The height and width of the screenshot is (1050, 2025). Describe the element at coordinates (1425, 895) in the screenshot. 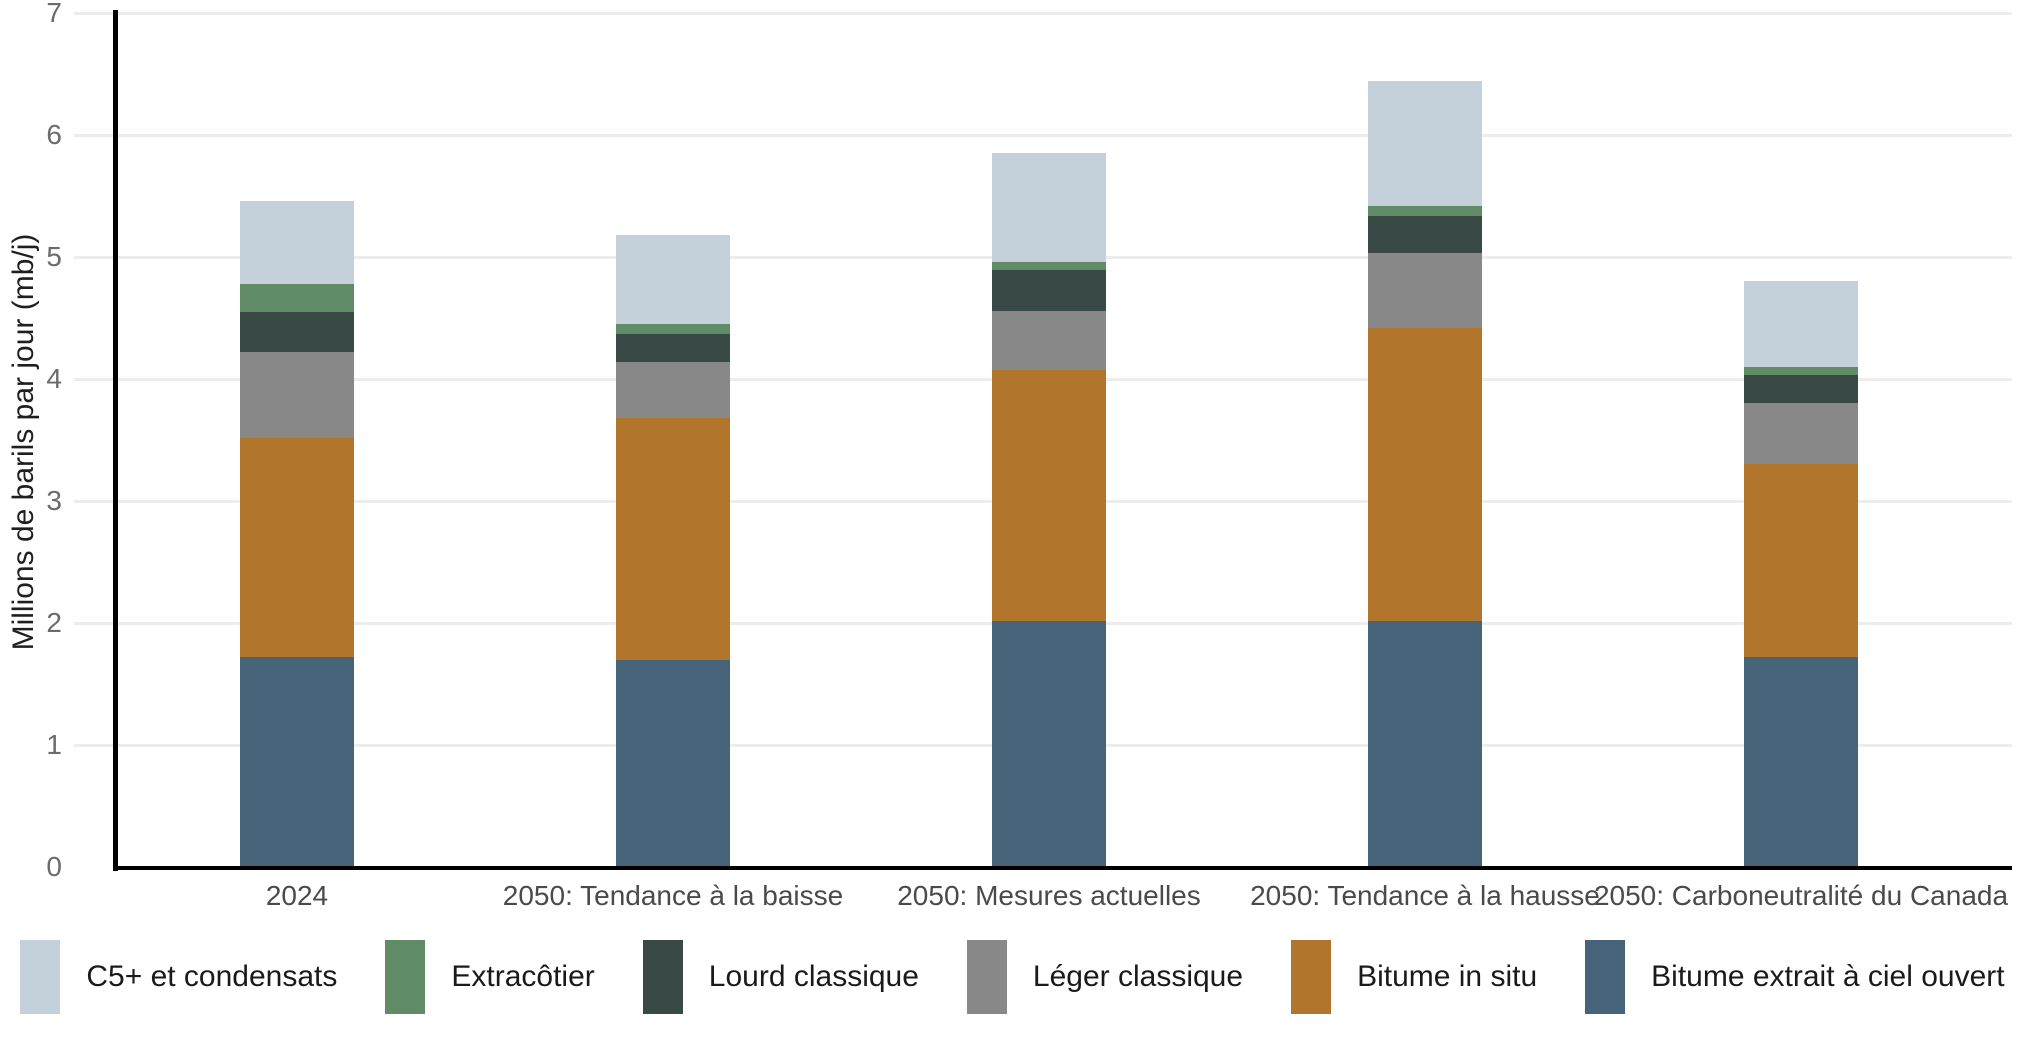

I see `x-axis-label: 2050: Tendance à la hausse` at that location.